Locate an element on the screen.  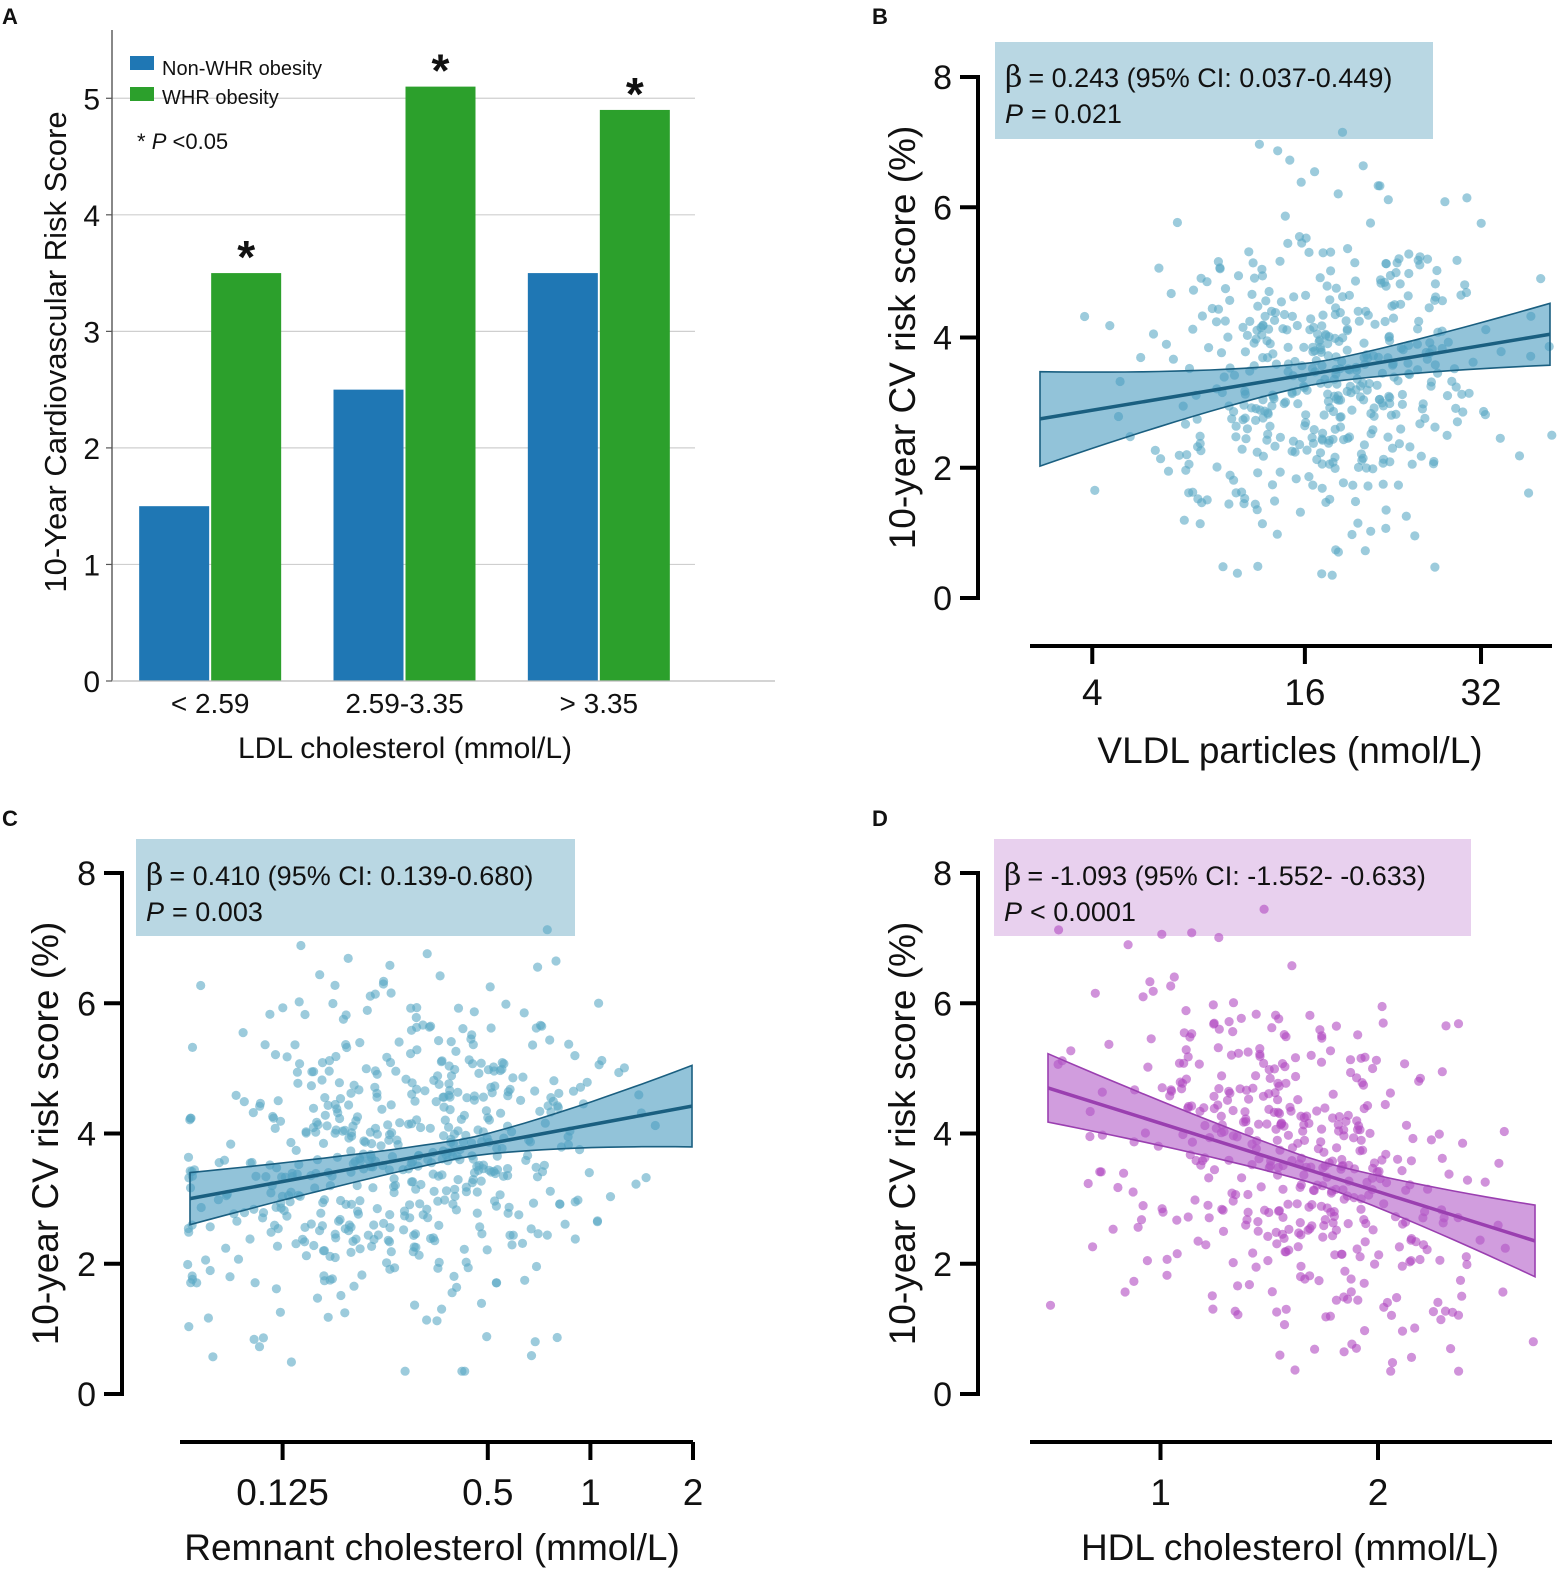
p-label: P is located at coordinates (1013, 912).